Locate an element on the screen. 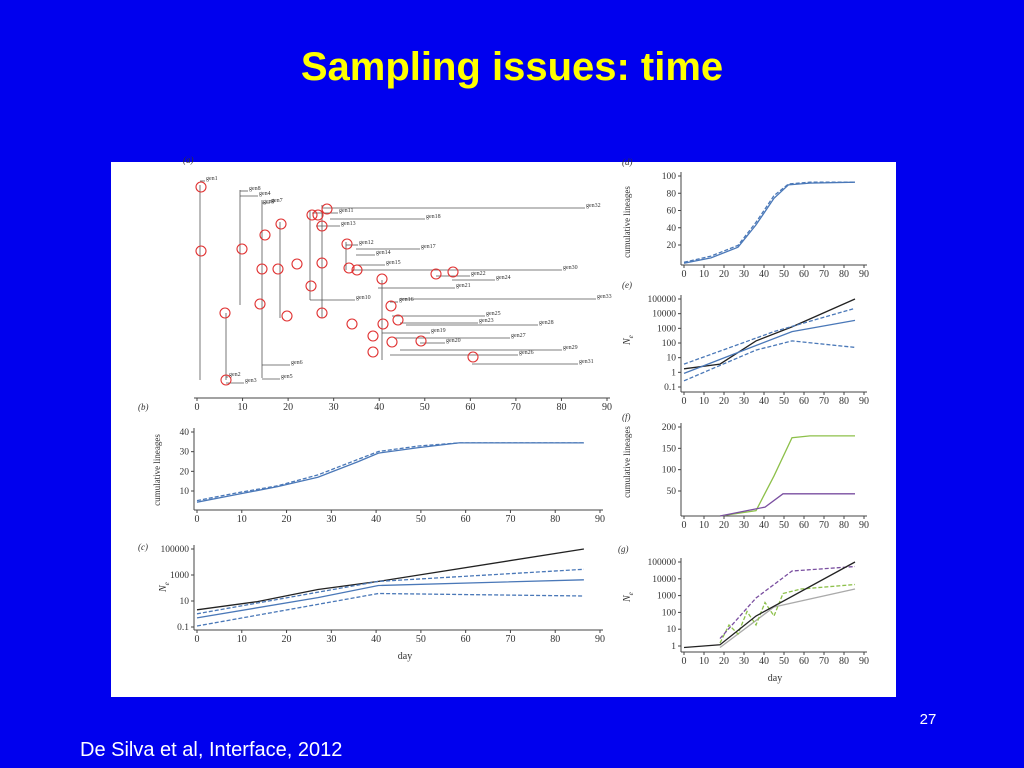 This screenshot has width=1024, height=768. y-axis-label: Ne is located at coordinates (164, 587).